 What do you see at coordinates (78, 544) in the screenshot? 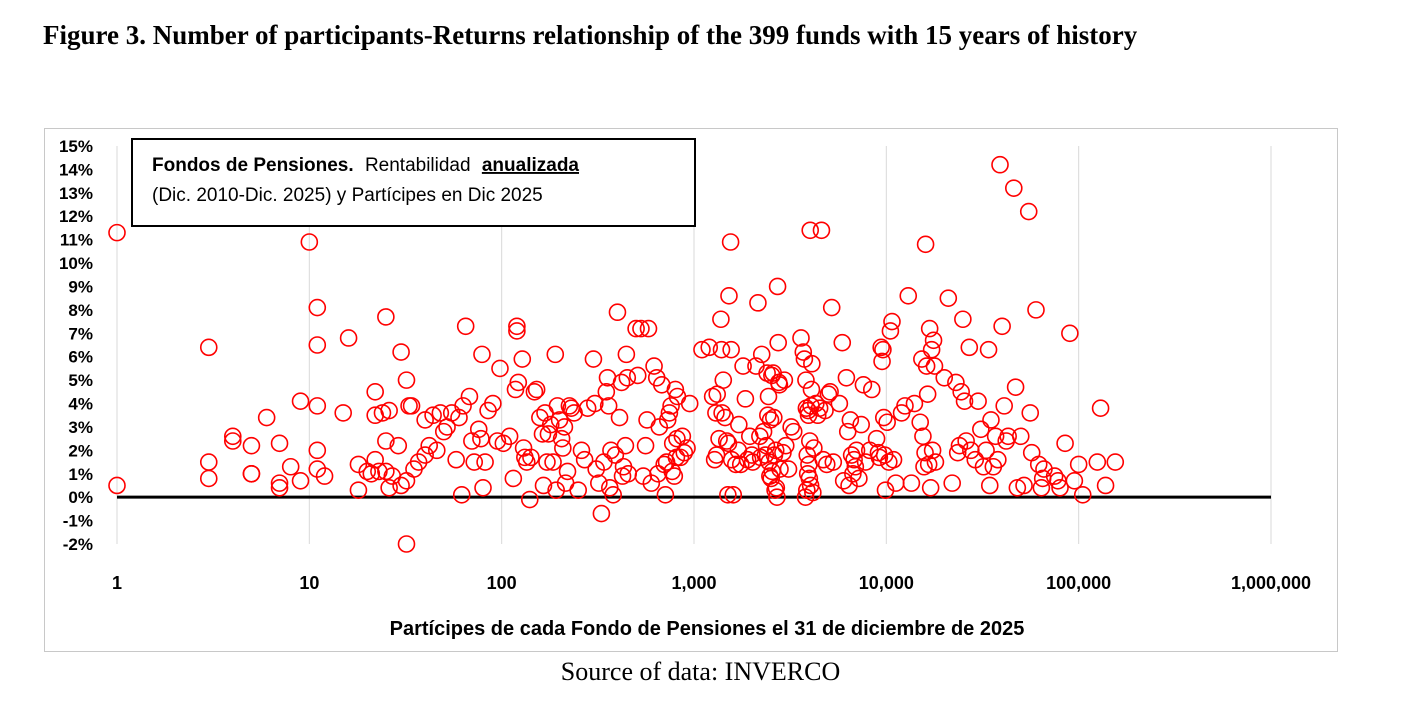
I see `y-tick-label: -2%` at bounding box center [78, 544].